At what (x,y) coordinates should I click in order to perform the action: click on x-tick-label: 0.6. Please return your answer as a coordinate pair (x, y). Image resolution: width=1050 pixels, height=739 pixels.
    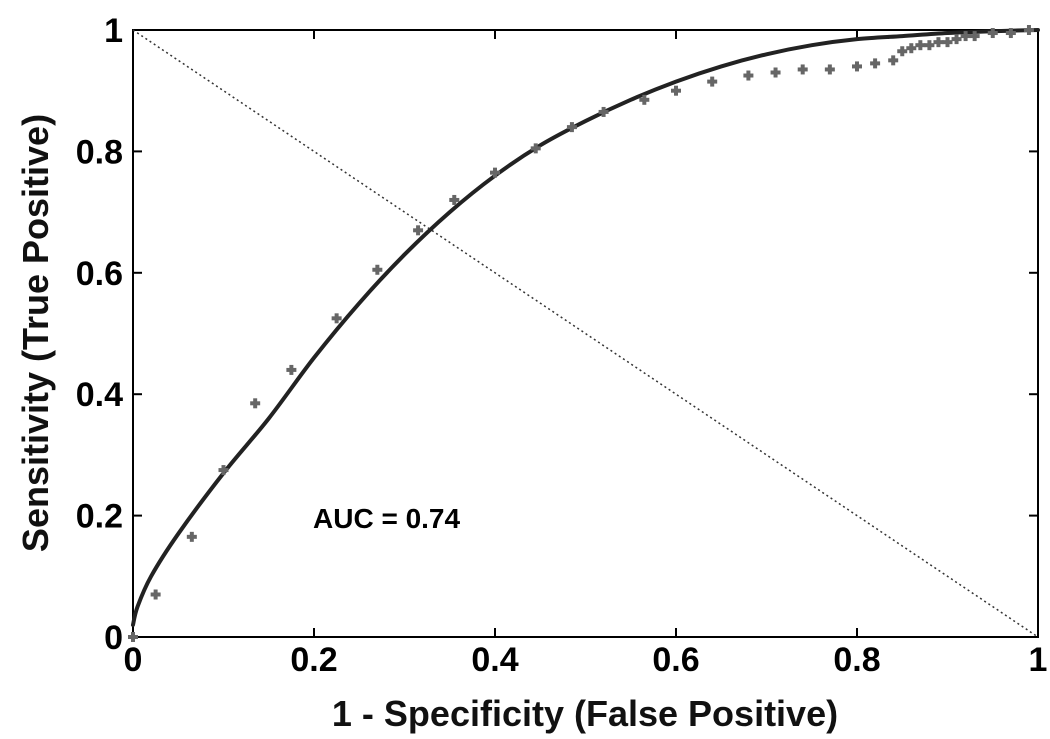
    Looking at the image, I should click on (675, 660).